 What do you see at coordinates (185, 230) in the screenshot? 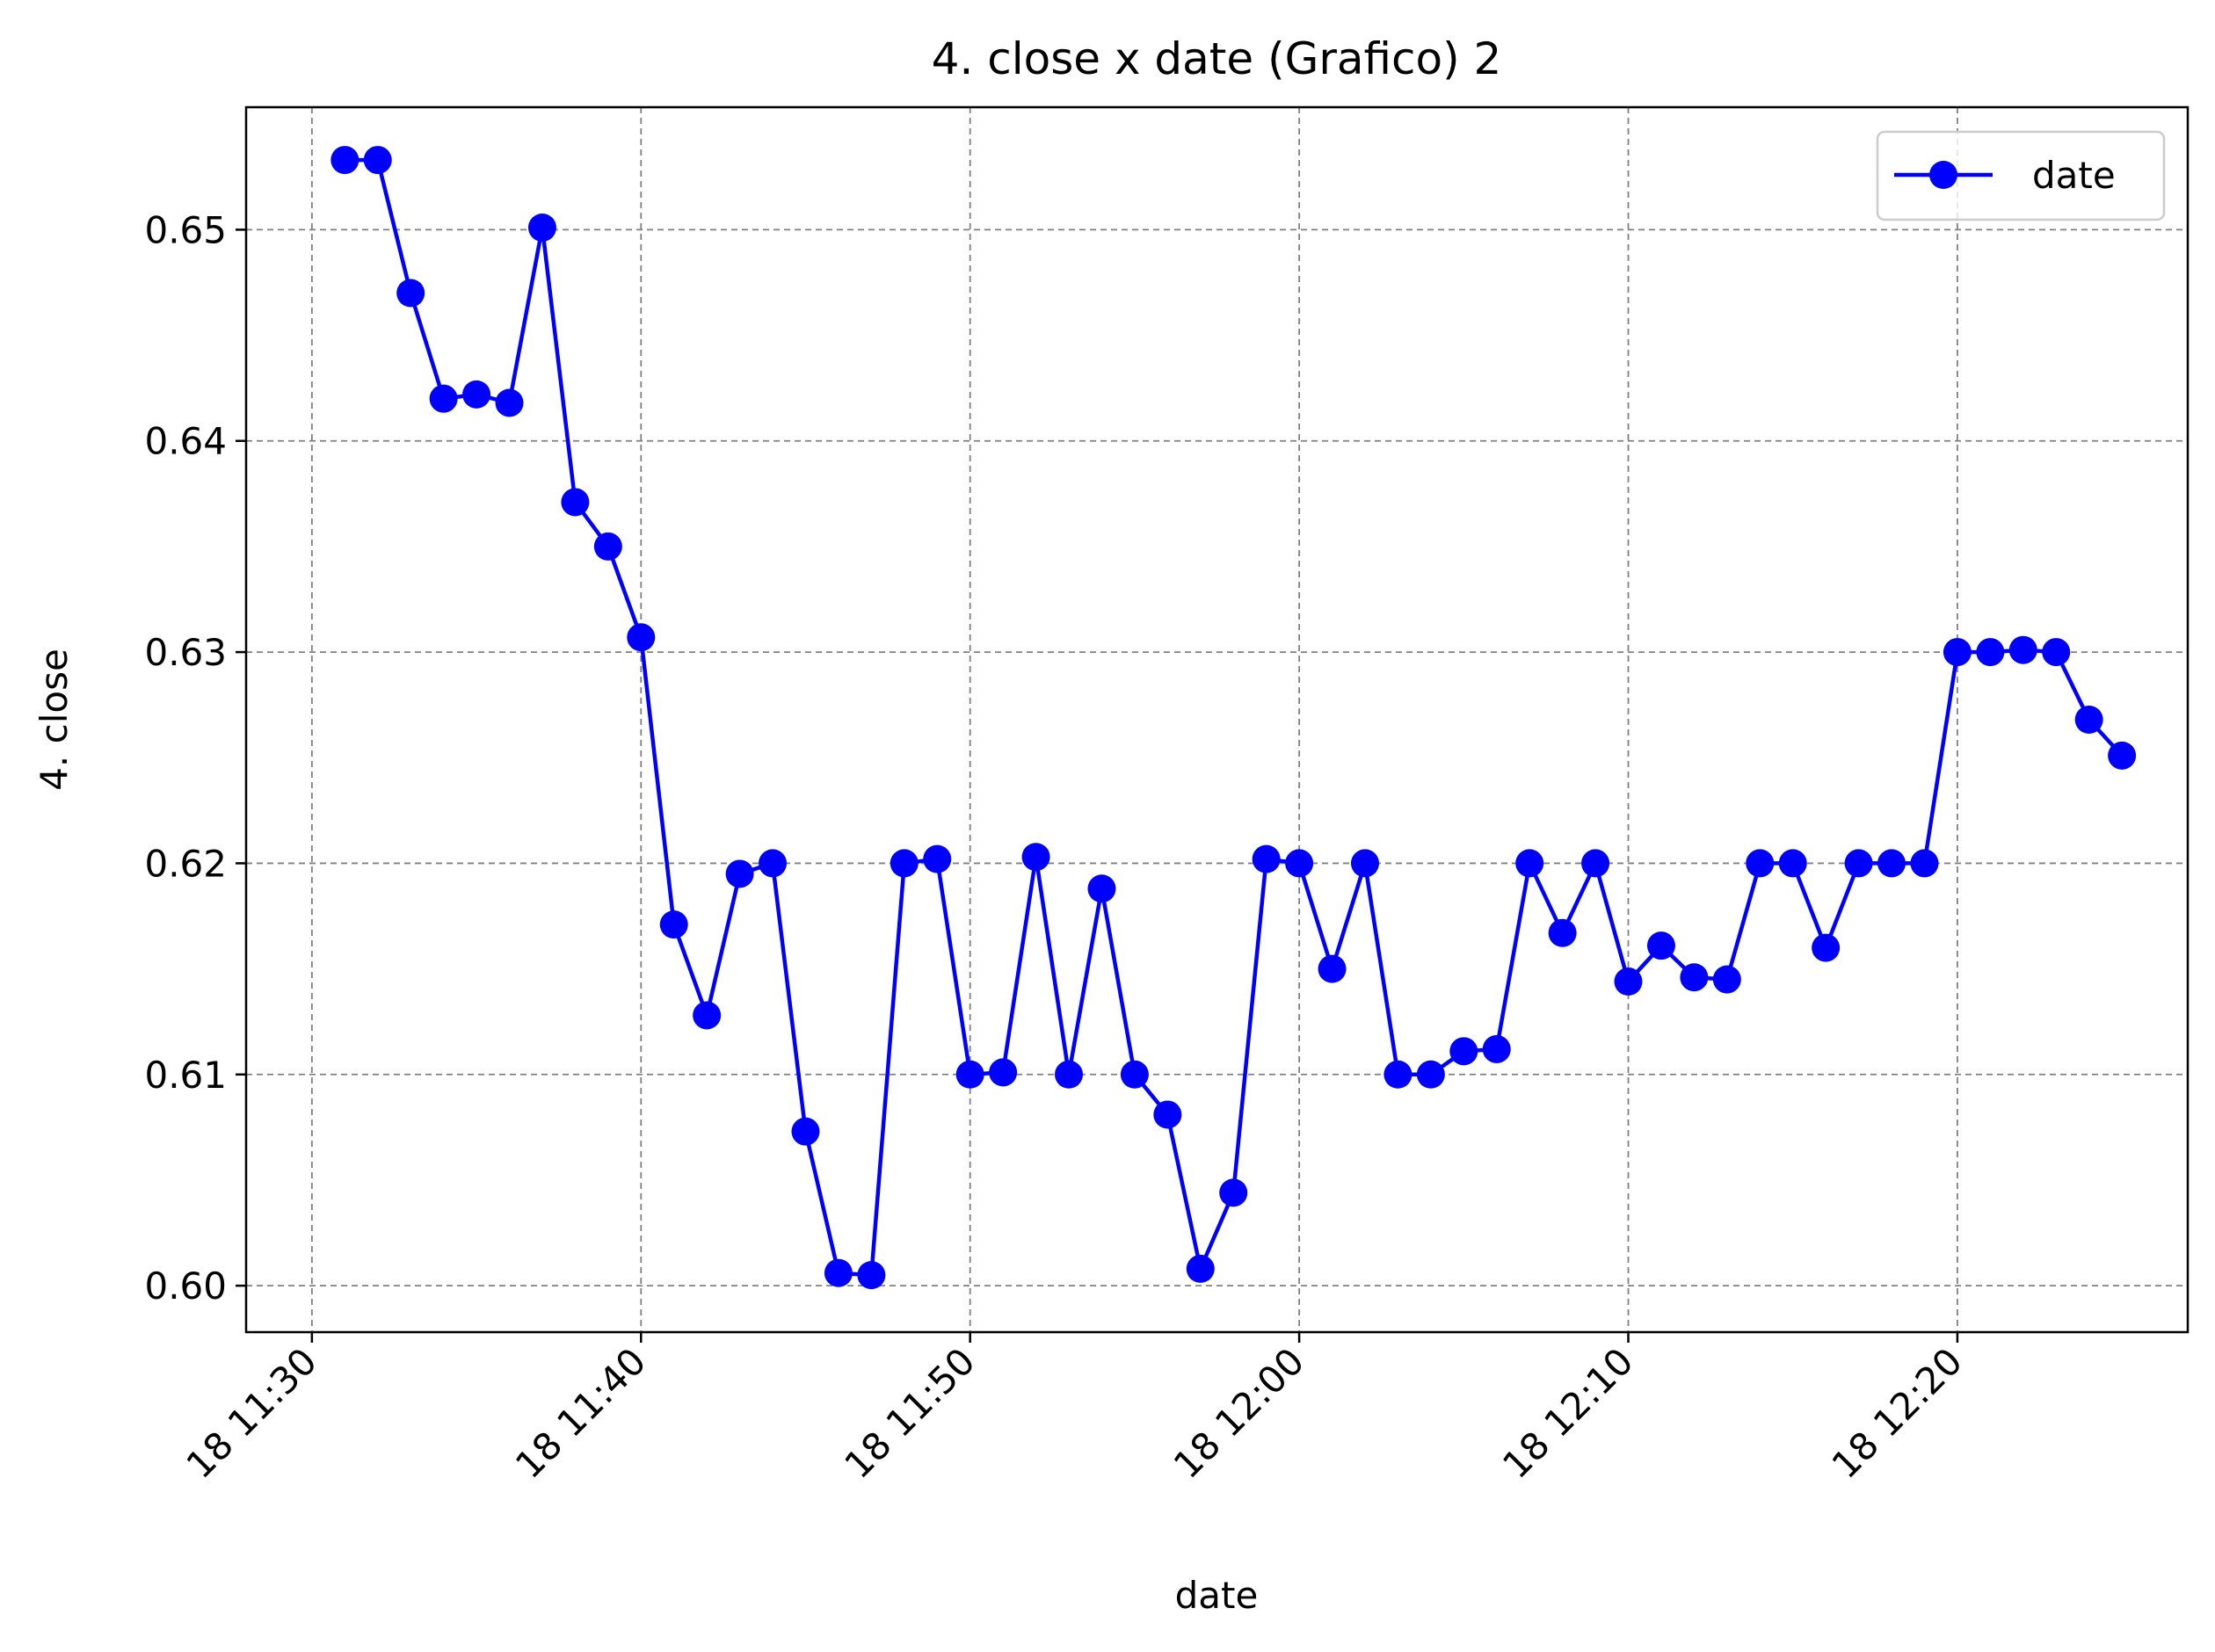
I see `y-tick-label: 0.65` at bounding box center [185, 230].